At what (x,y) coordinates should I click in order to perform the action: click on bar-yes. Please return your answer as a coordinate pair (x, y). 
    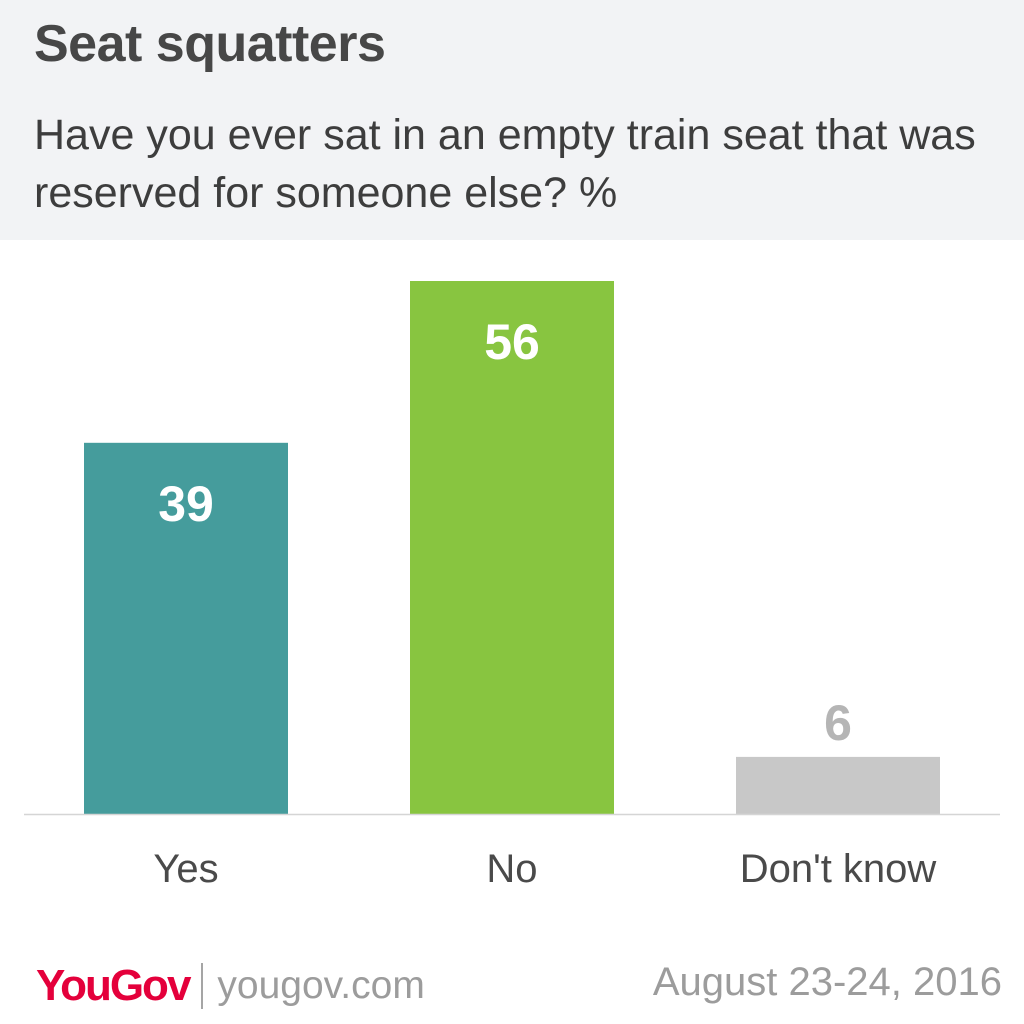
    Looking at the image, I should click on (186, 628).